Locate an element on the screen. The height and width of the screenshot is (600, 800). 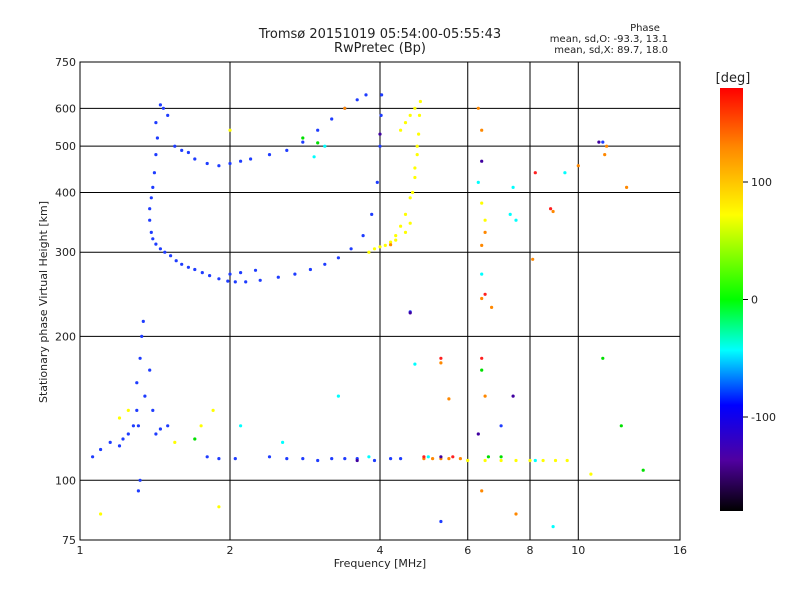
y-tick-label: 75 is located at coordinates (69, 540).